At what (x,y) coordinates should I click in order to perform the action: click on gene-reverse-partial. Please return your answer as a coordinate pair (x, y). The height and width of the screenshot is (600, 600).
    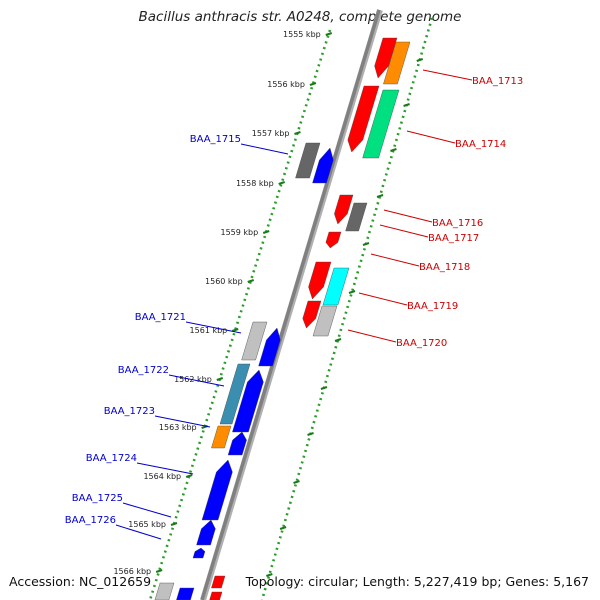
    Looking at the image, I should click on (164, 591).